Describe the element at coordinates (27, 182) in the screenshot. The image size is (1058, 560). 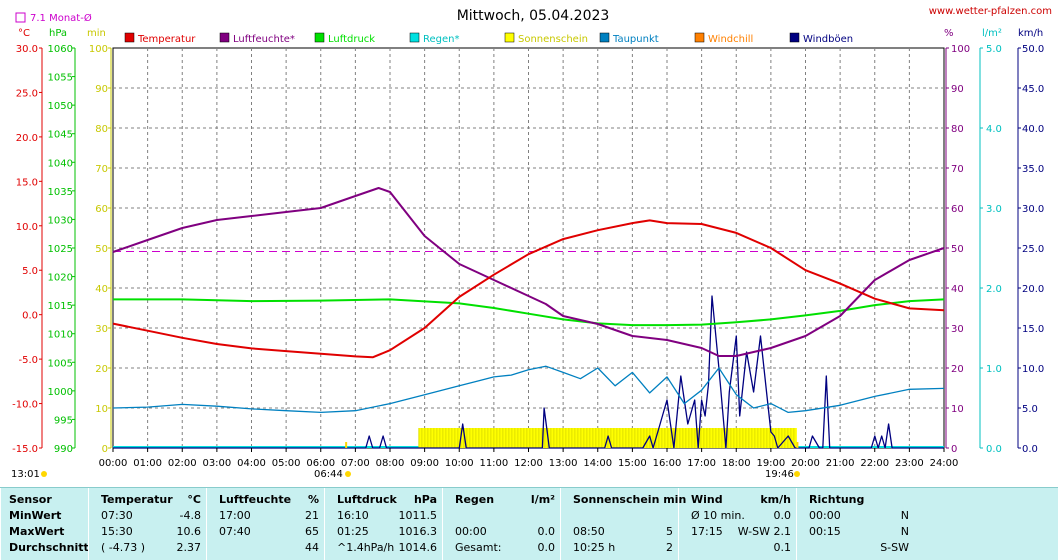
I see `tick-label-temperature: 15.0` at that location.